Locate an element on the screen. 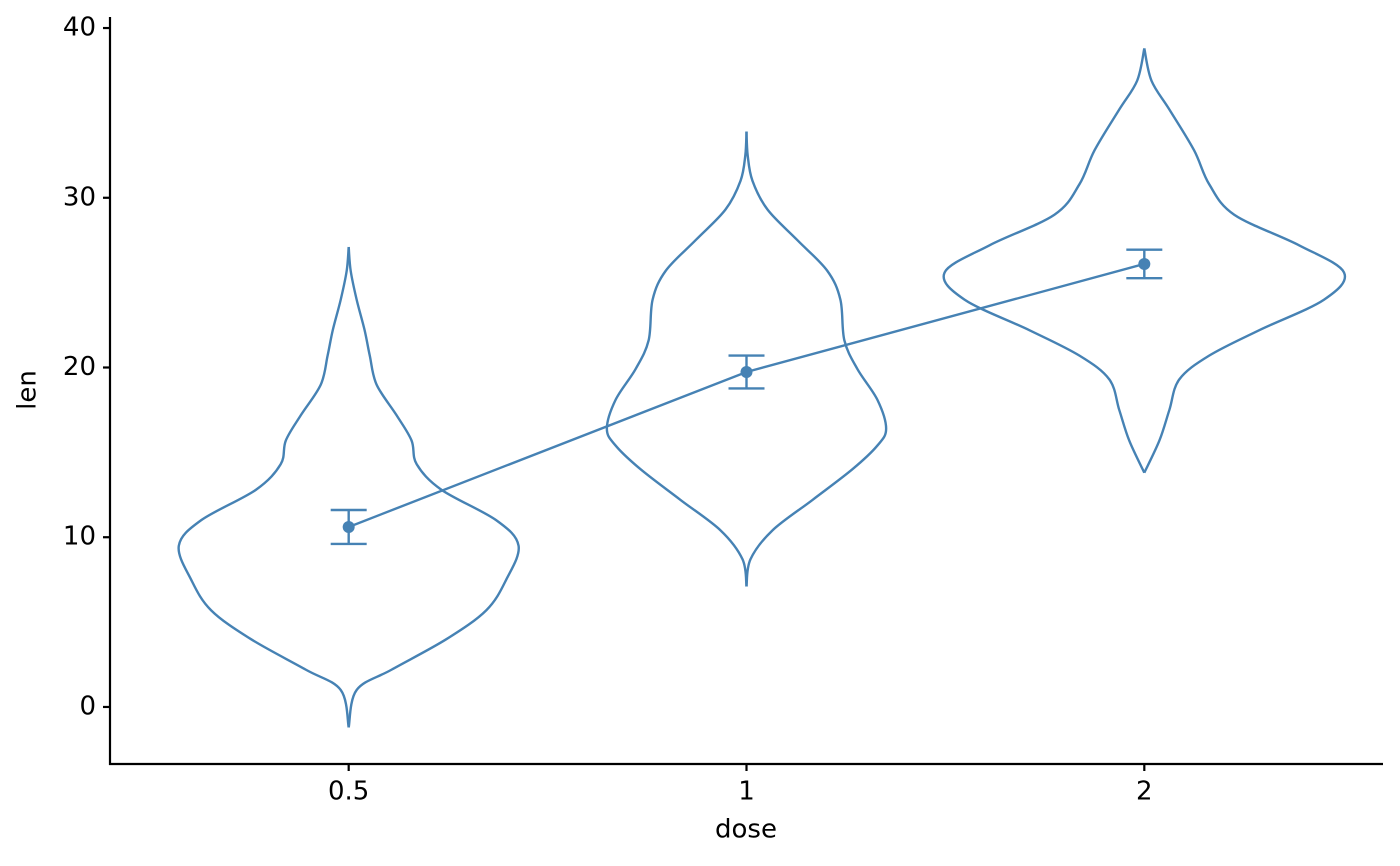 The width and height of the screenshot is (1400, 866). x-axis-label: dose is located at coordinates (746, 830).